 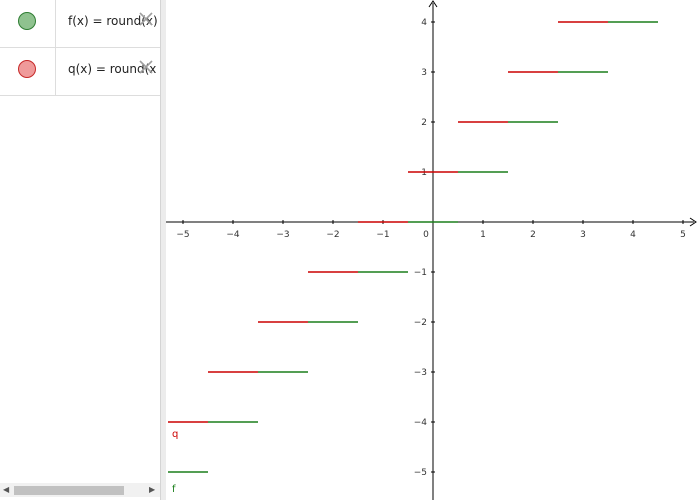 I want to click on x-axis-arrow-icon, so click(x=693, y=222).